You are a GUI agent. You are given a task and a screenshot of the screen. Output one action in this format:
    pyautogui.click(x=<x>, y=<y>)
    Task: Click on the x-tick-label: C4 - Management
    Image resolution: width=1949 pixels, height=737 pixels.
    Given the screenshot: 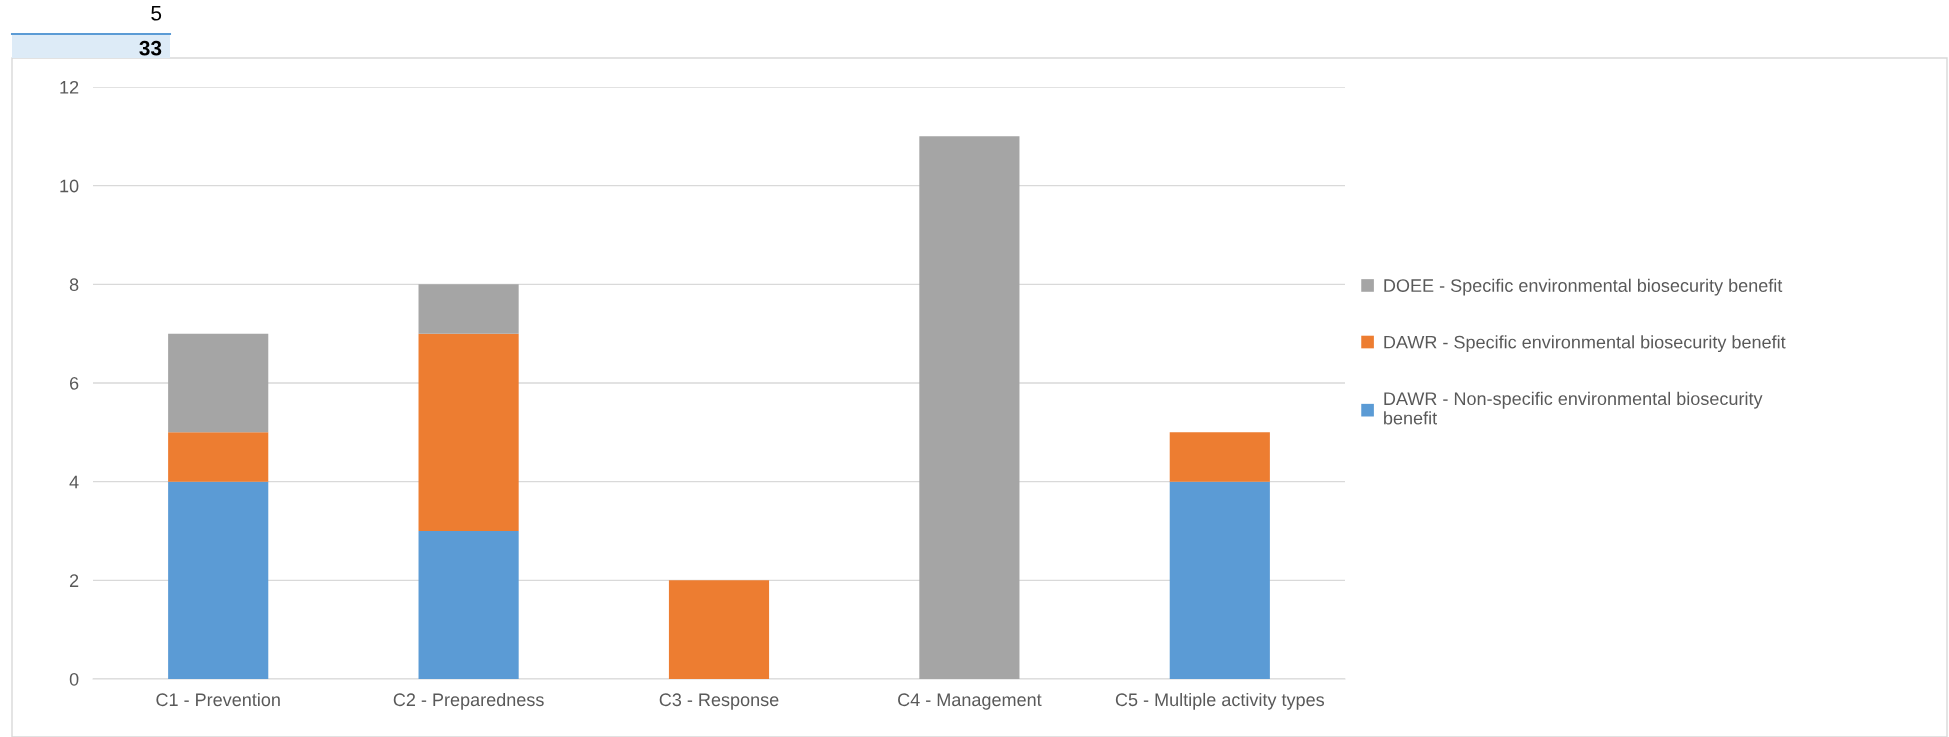 What is the action you would take?
    pyautogui.click(x=970, y=701)
    